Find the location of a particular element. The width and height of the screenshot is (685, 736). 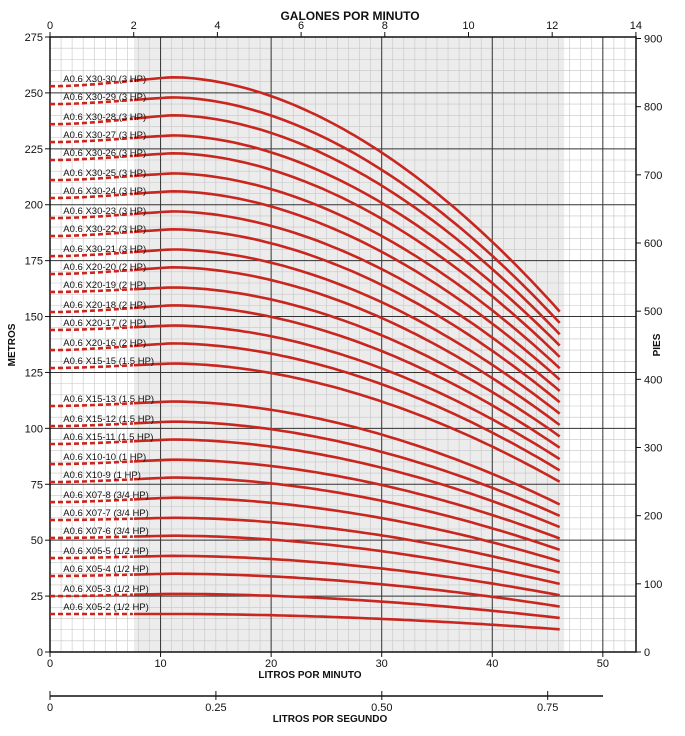

curve-label: A0.6 X30-30 (3 HP) is located at coordinates (104, 79).